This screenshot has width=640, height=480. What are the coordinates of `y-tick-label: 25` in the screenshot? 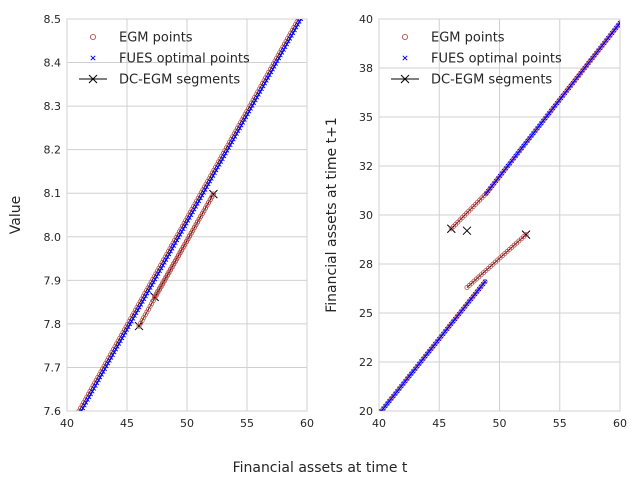 It's located at (366, 313).